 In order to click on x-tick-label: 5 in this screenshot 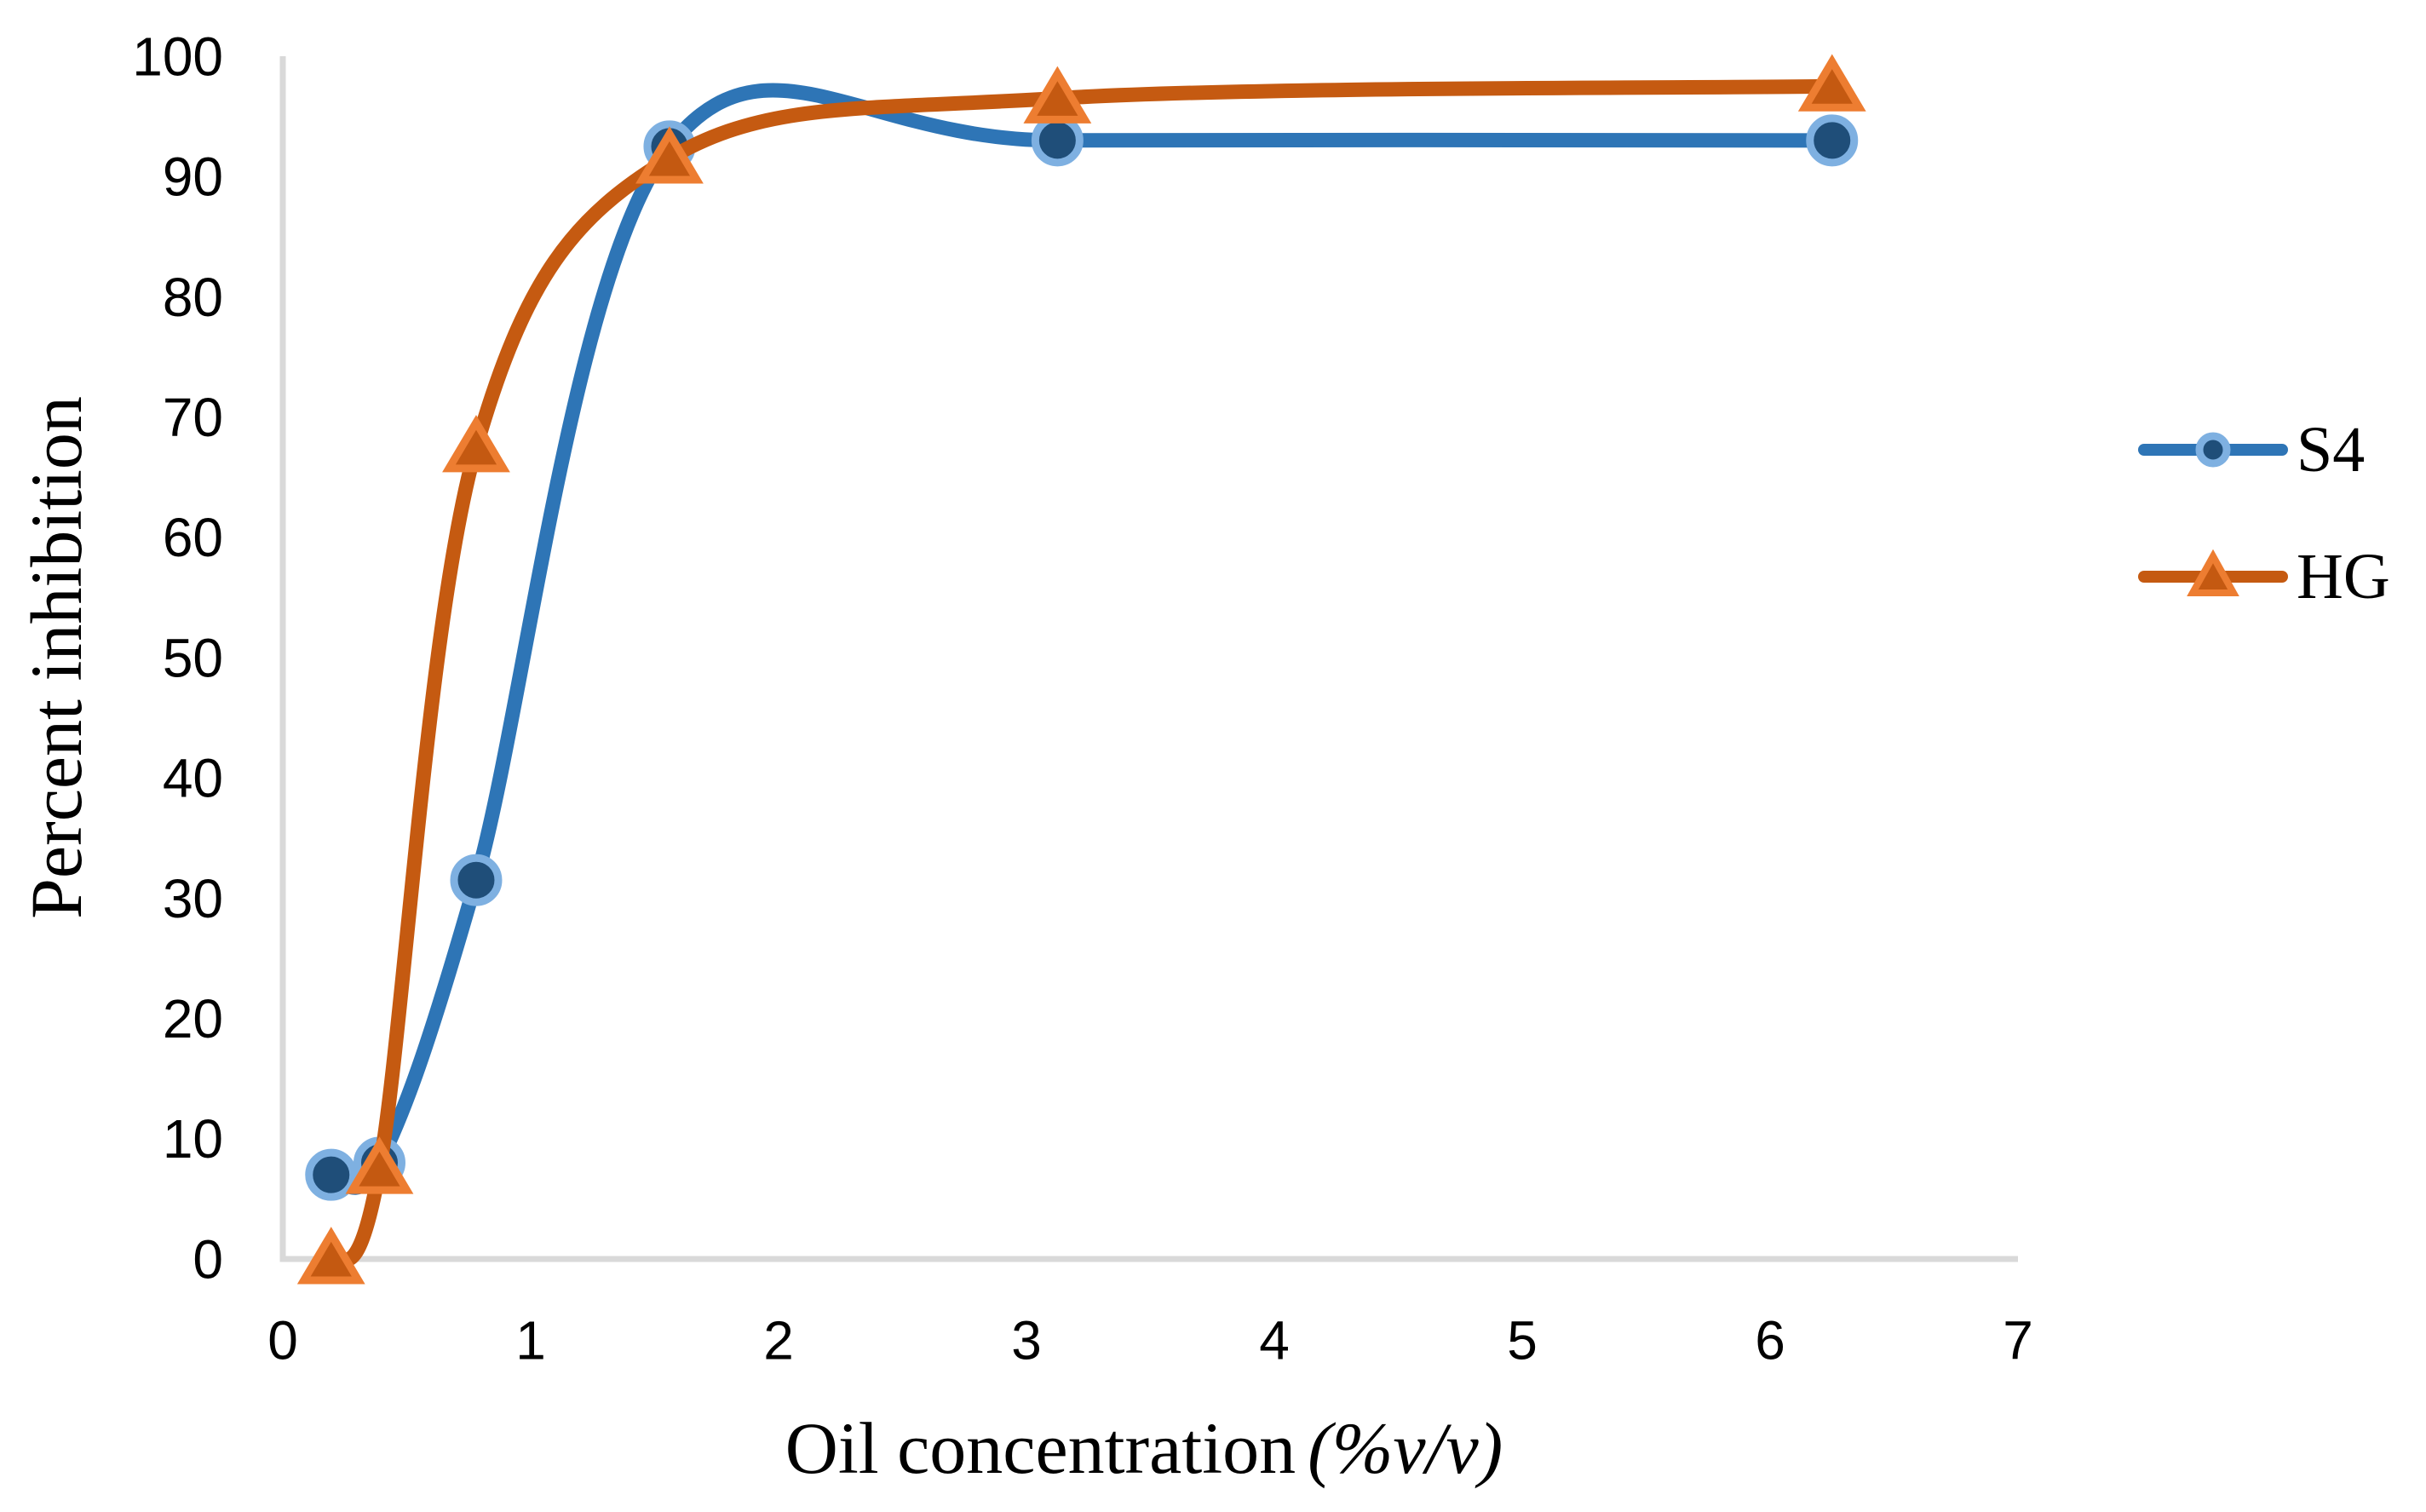, I will do `click(1522, 1340)`.